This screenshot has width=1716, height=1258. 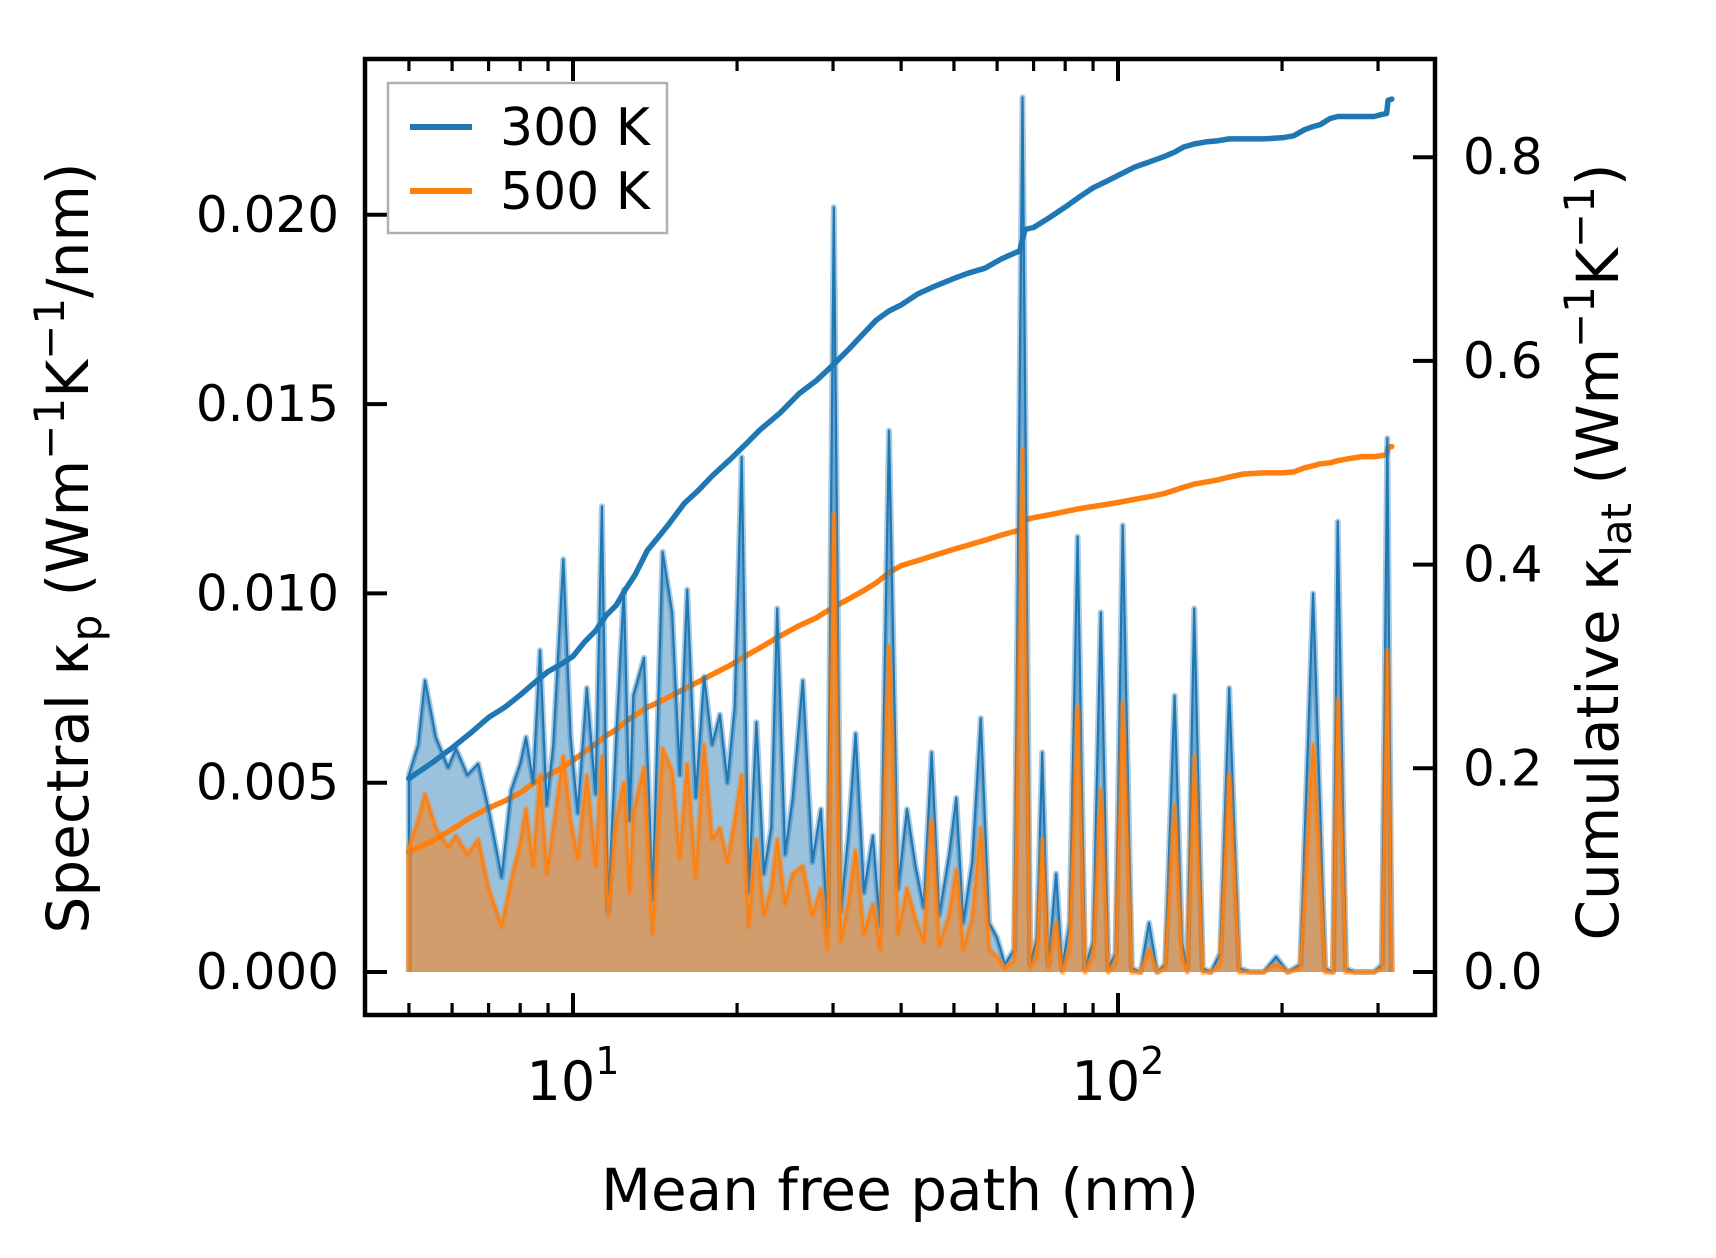 What do you see at coordinates (573, 1076) in the screenshot?
I see `x-tick-label: 101​` at bounding box center [573, 1076].